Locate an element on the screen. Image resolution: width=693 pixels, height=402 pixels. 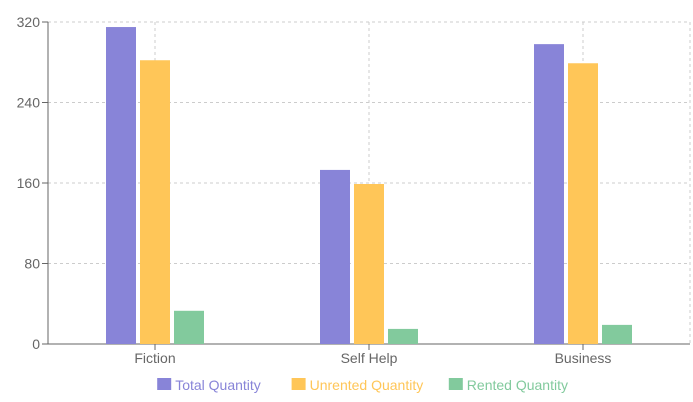
y-tick-label: 0 is located at coordinates (36, 344).